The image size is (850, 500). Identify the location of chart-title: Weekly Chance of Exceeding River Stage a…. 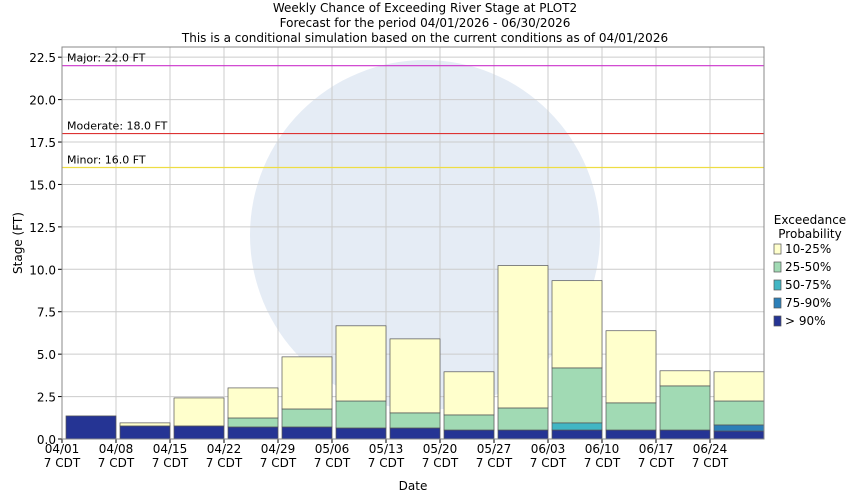
(425, 8).